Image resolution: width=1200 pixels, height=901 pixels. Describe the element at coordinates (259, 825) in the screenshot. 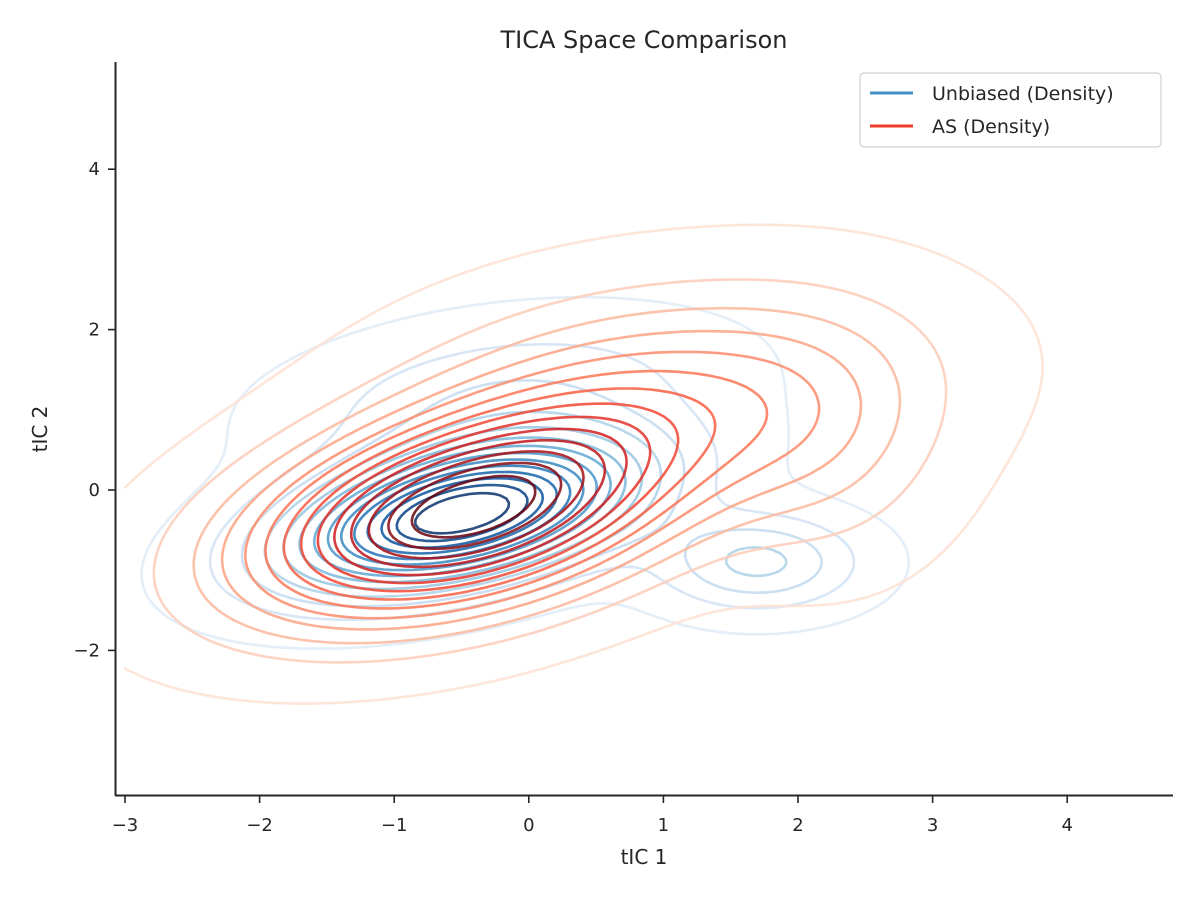

I see `x-tick-label: −2` at that location.